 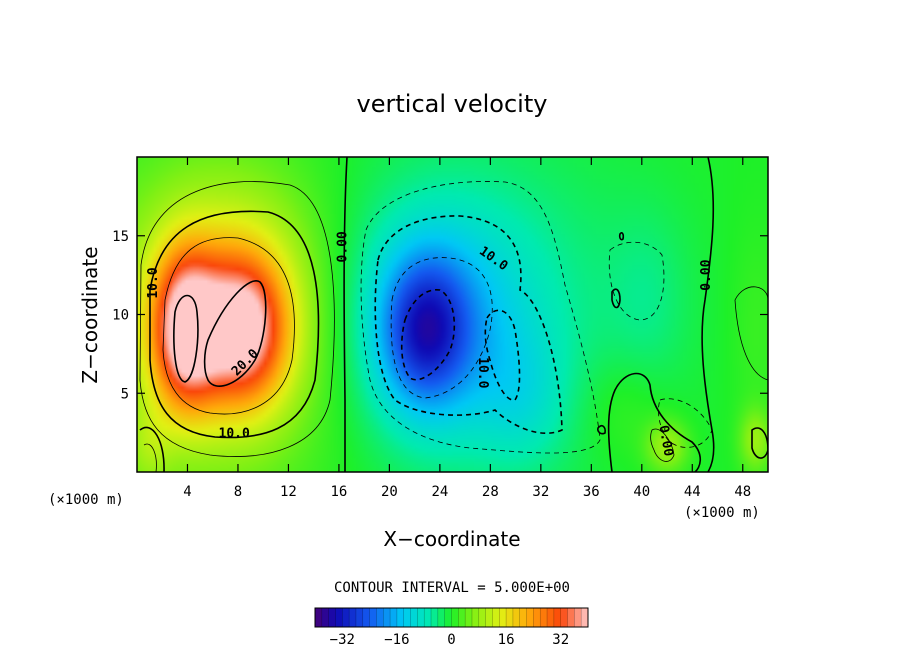 I want to click on colorbar-tick-label: −32, so click(x=342, y=640).